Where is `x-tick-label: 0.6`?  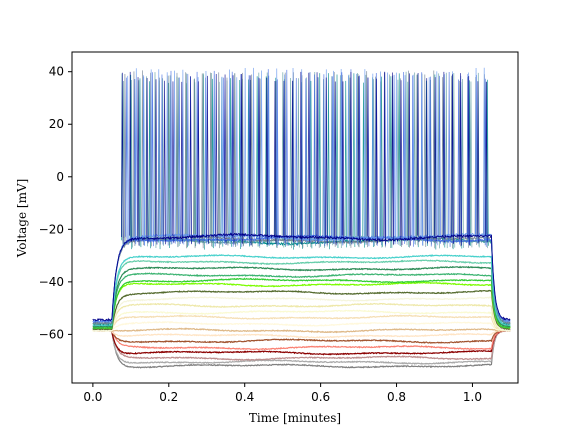
x-tick-label: 0.6 is located at coordinates (320, 397).